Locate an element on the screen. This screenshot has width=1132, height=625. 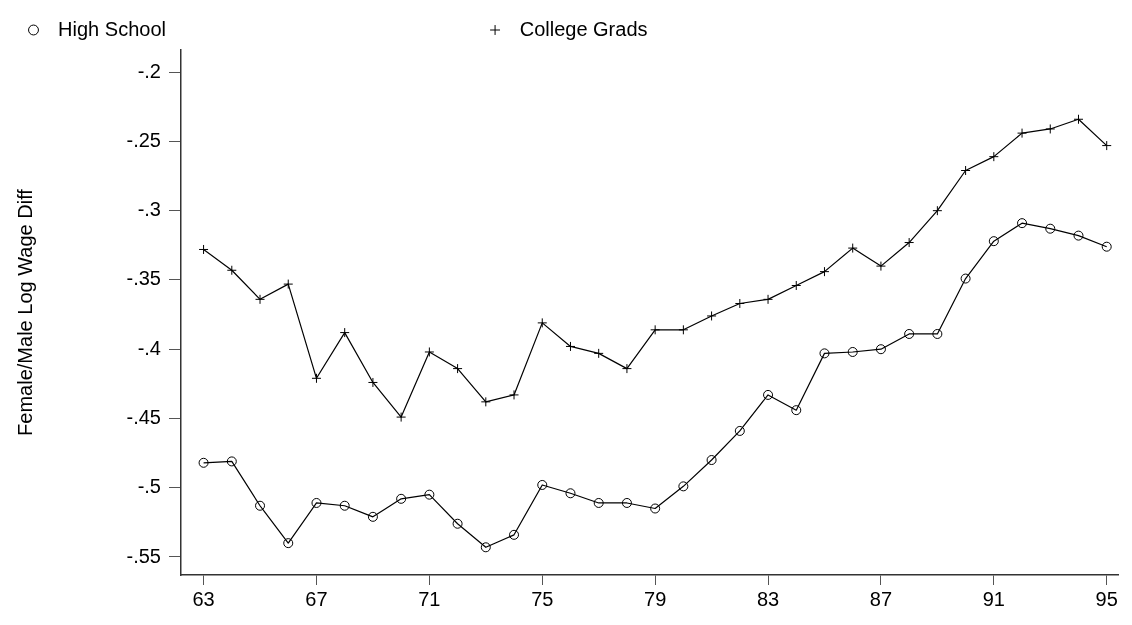
legend-label: High School is located at coordinates (259, 28).